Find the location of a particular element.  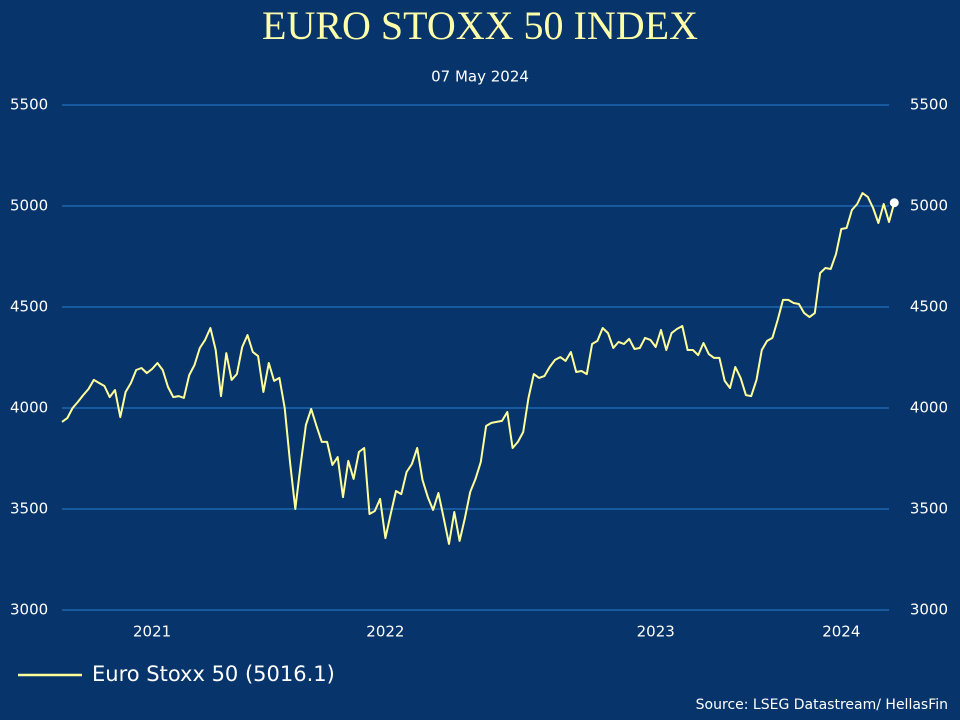

y2-tick-label: 5500 is located at coordinates (929, 105).